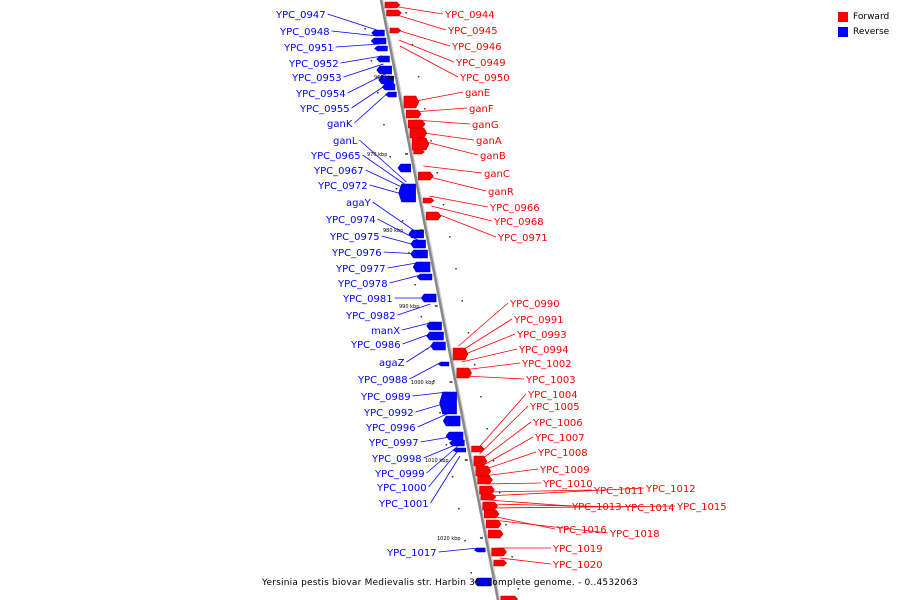 The image size is (900, 600). Describe the element at coordinates (577, 565) in the screenshot. I see `forward-gene-label: YPC_1020` at that location.